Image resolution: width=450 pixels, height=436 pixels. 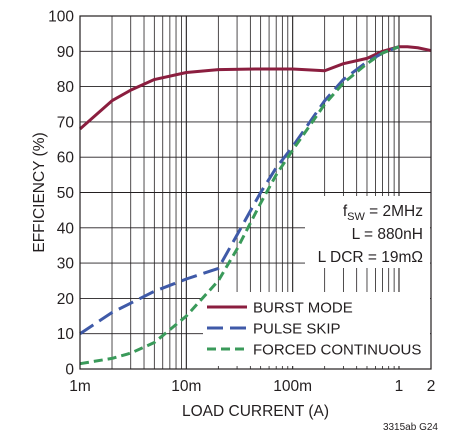 I want to click on legend: BURST MODE PULSE SKIP FORCED CONTINUOUS, so click(x=314, y=329).